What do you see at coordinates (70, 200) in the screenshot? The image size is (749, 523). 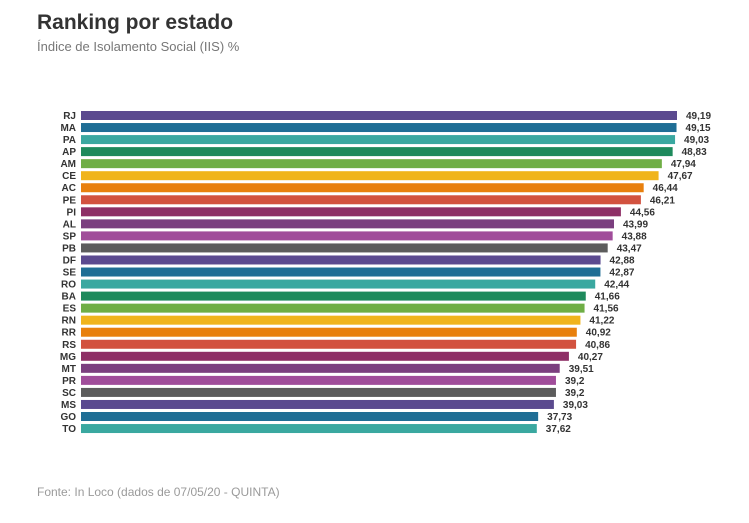 I see `category-label-pe: PE` at bounding box center [70, 200].